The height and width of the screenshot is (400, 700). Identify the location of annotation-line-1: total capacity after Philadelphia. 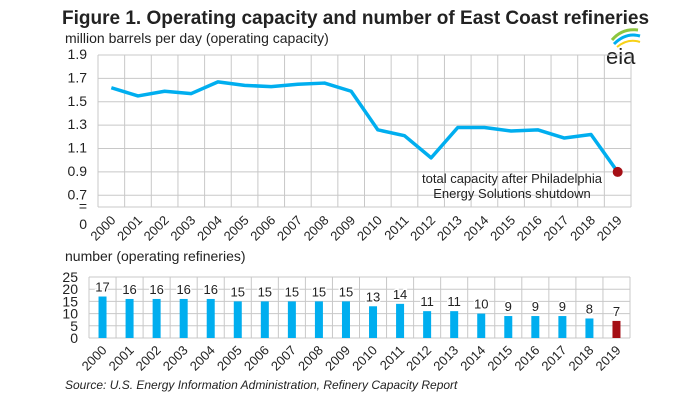
(512, 178).